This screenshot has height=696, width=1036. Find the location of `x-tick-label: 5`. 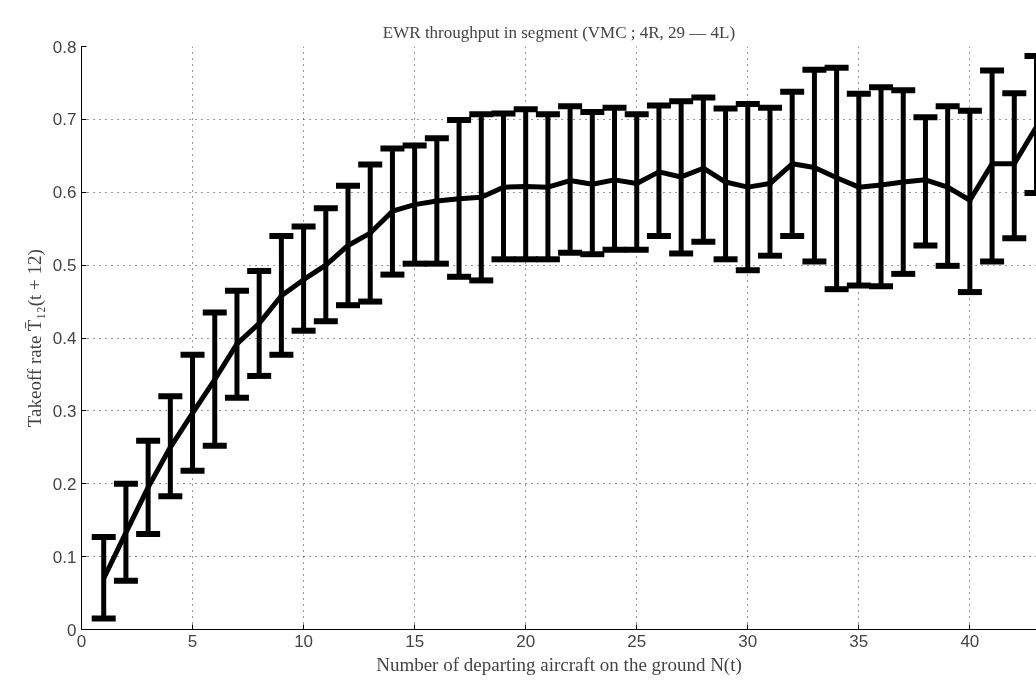

x-tick-label: 5 is located at coordinates (192, 641).